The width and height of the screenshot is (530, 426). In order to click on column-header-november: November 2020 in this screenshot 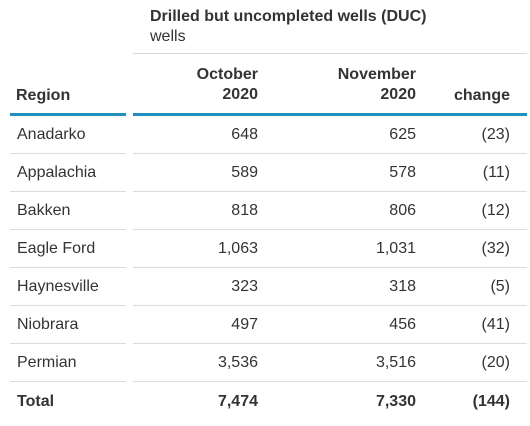, I will do `click(358, 85)`.